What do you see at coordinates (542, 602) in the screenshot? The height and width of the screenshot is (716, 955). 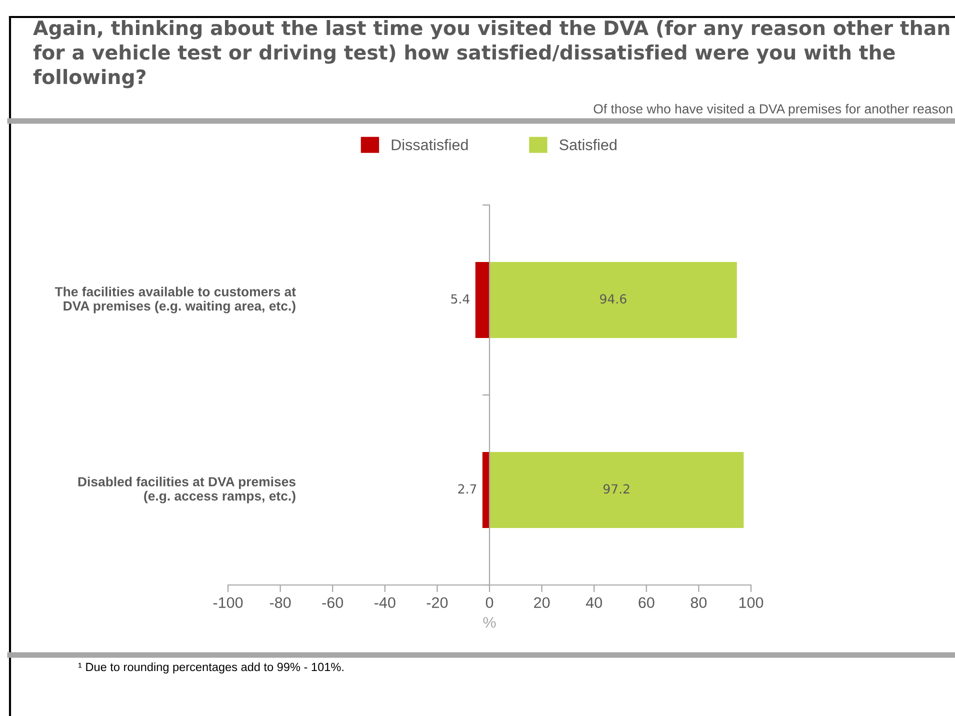 I see `x-tick-label: 20` at bounding box center [542, 602].